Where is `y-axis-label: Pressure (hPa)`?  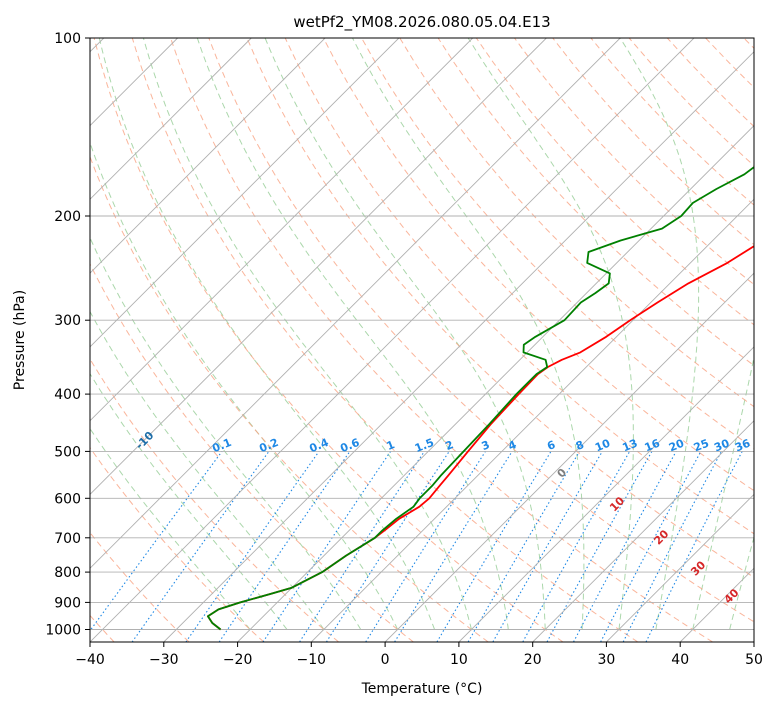 y-axis-label: Pressure (hPa) is located at coordinates (20, 340).